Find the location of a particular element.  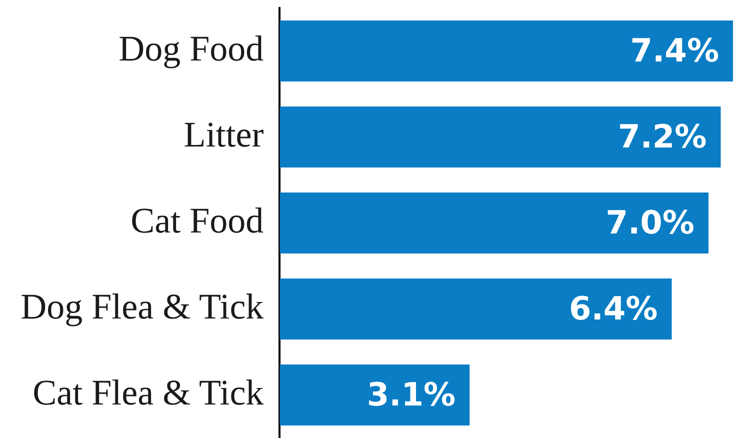

data-label: 3.1% is located at coordinates (411, 394).